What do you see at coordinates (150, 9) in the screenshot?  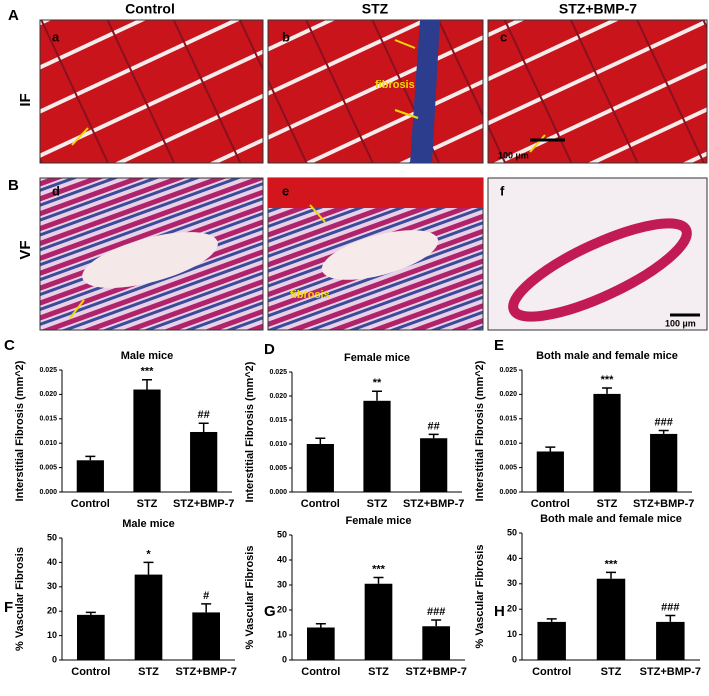 I see `column-header: Control` at bounding box center [150, 9].